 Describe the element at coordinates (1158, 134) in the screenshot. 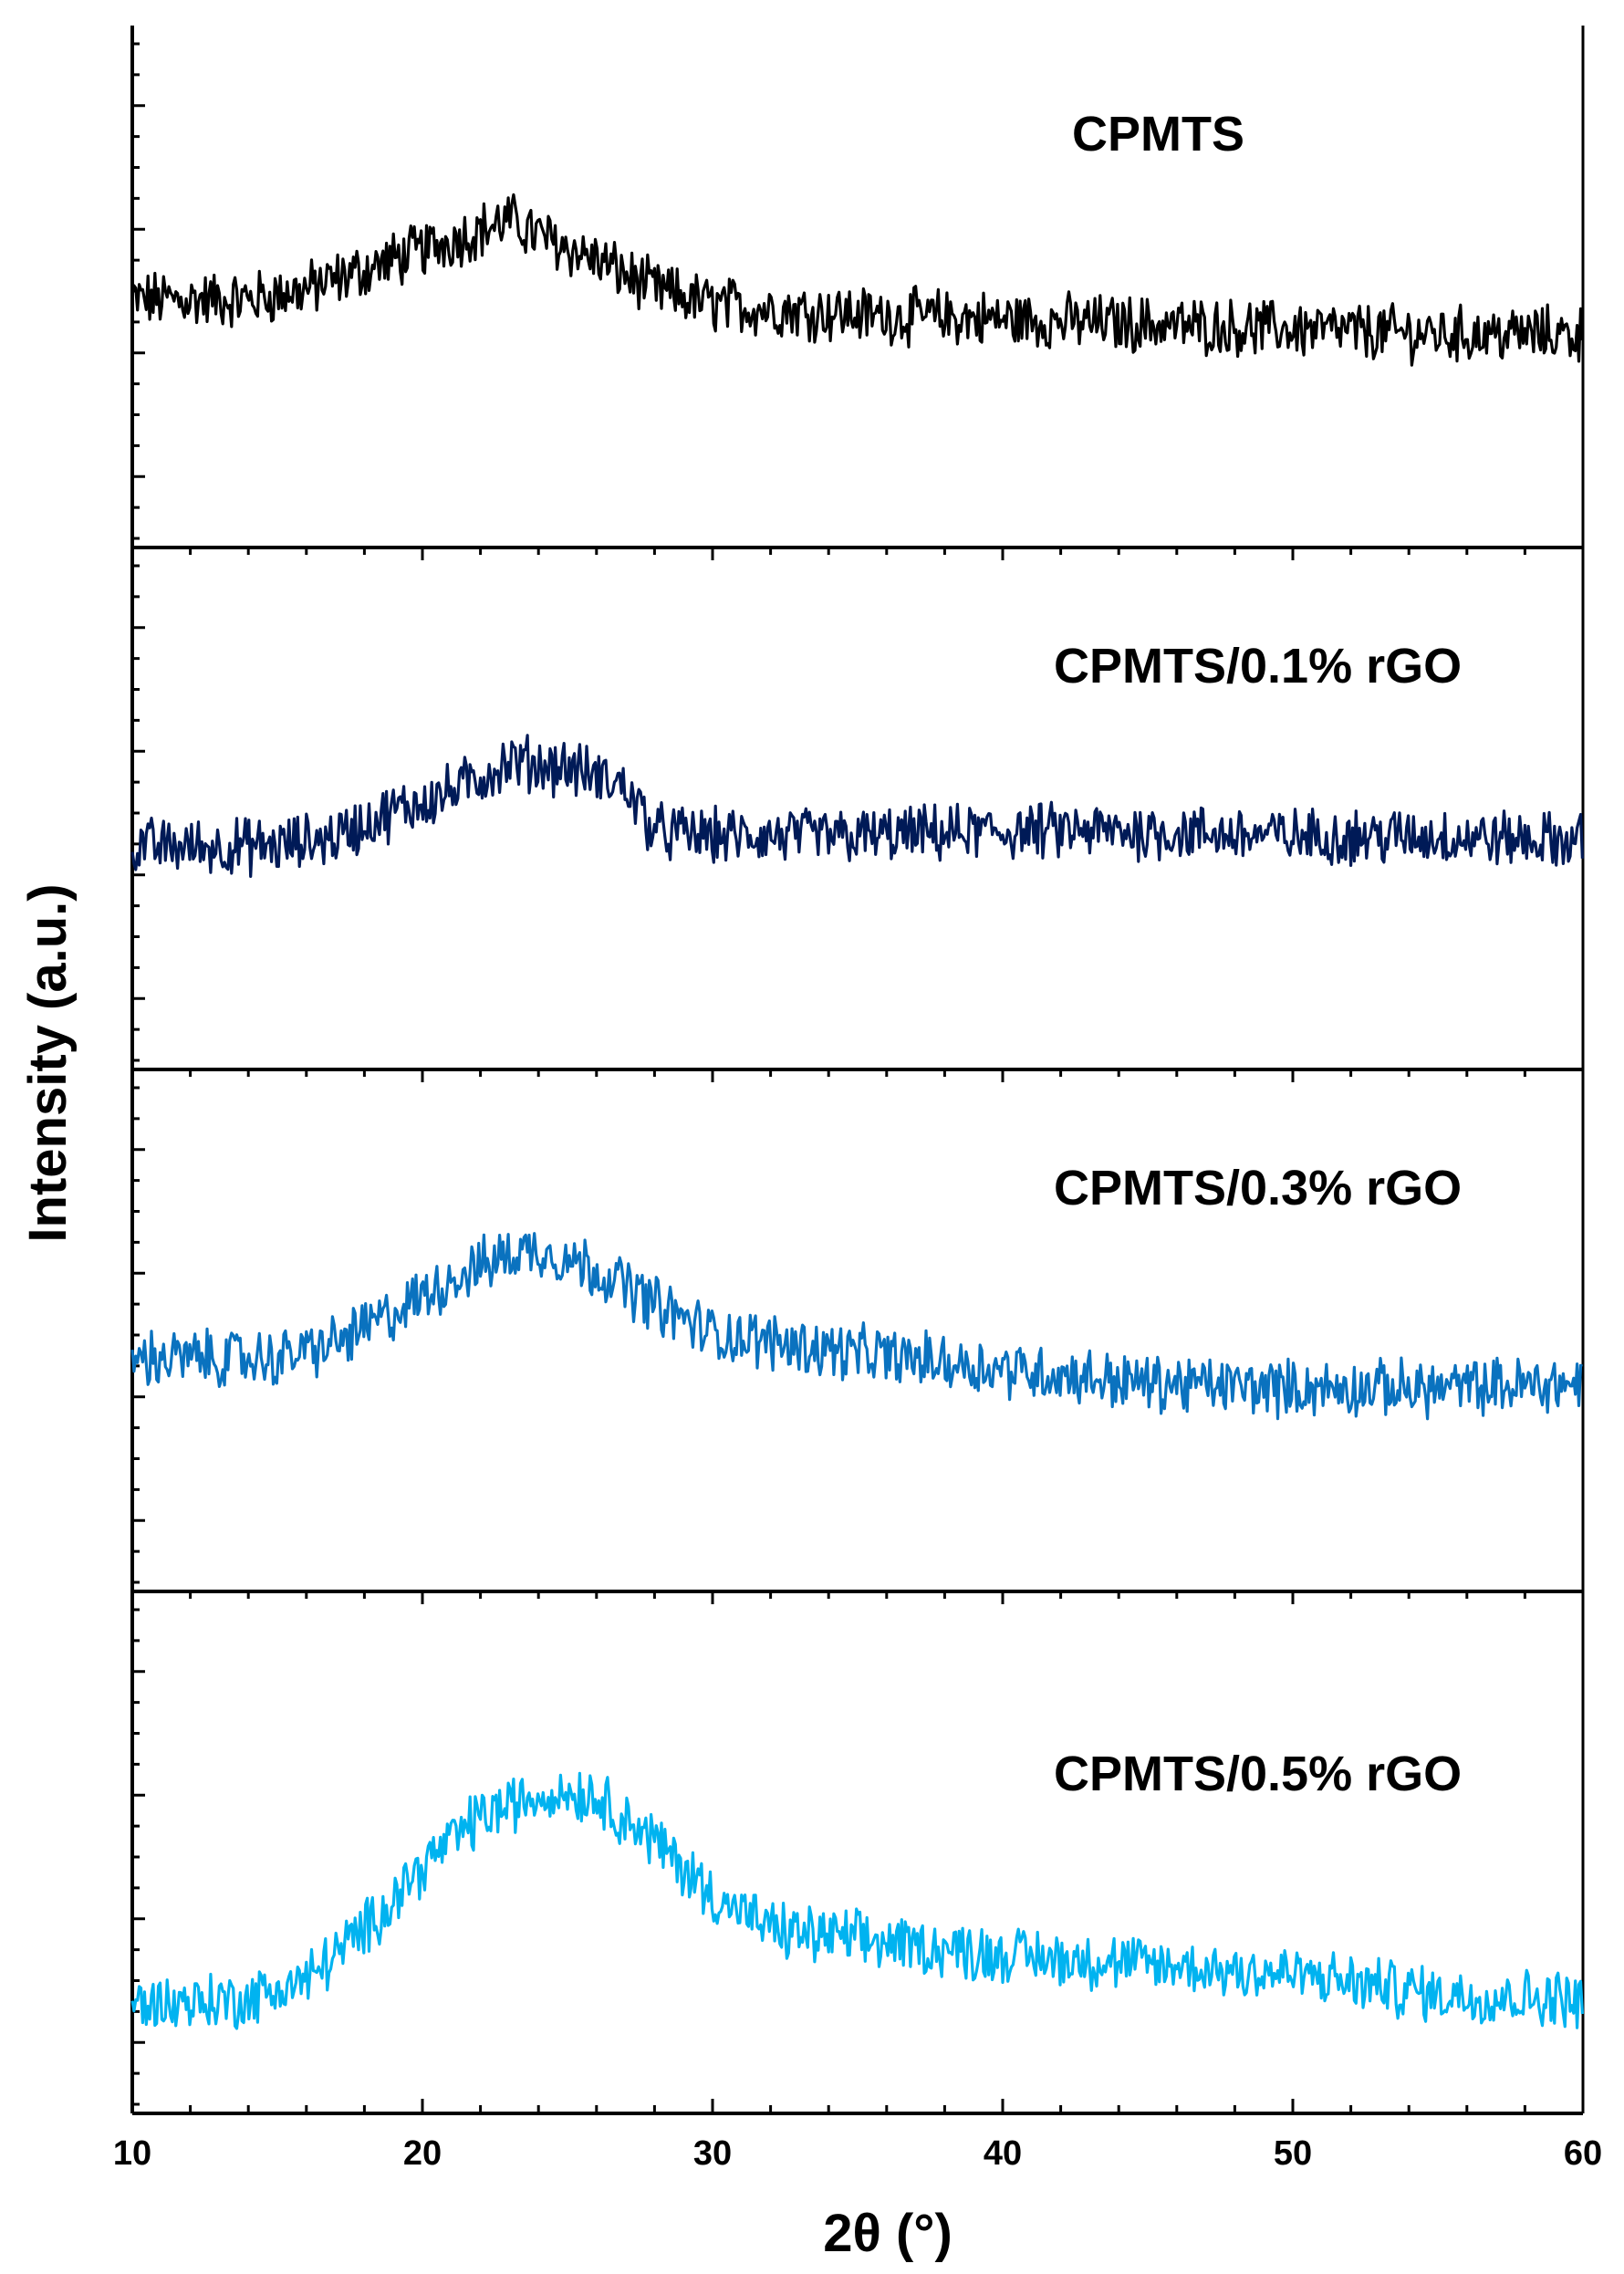

I see `series-label-1: CPMTS` at that location.